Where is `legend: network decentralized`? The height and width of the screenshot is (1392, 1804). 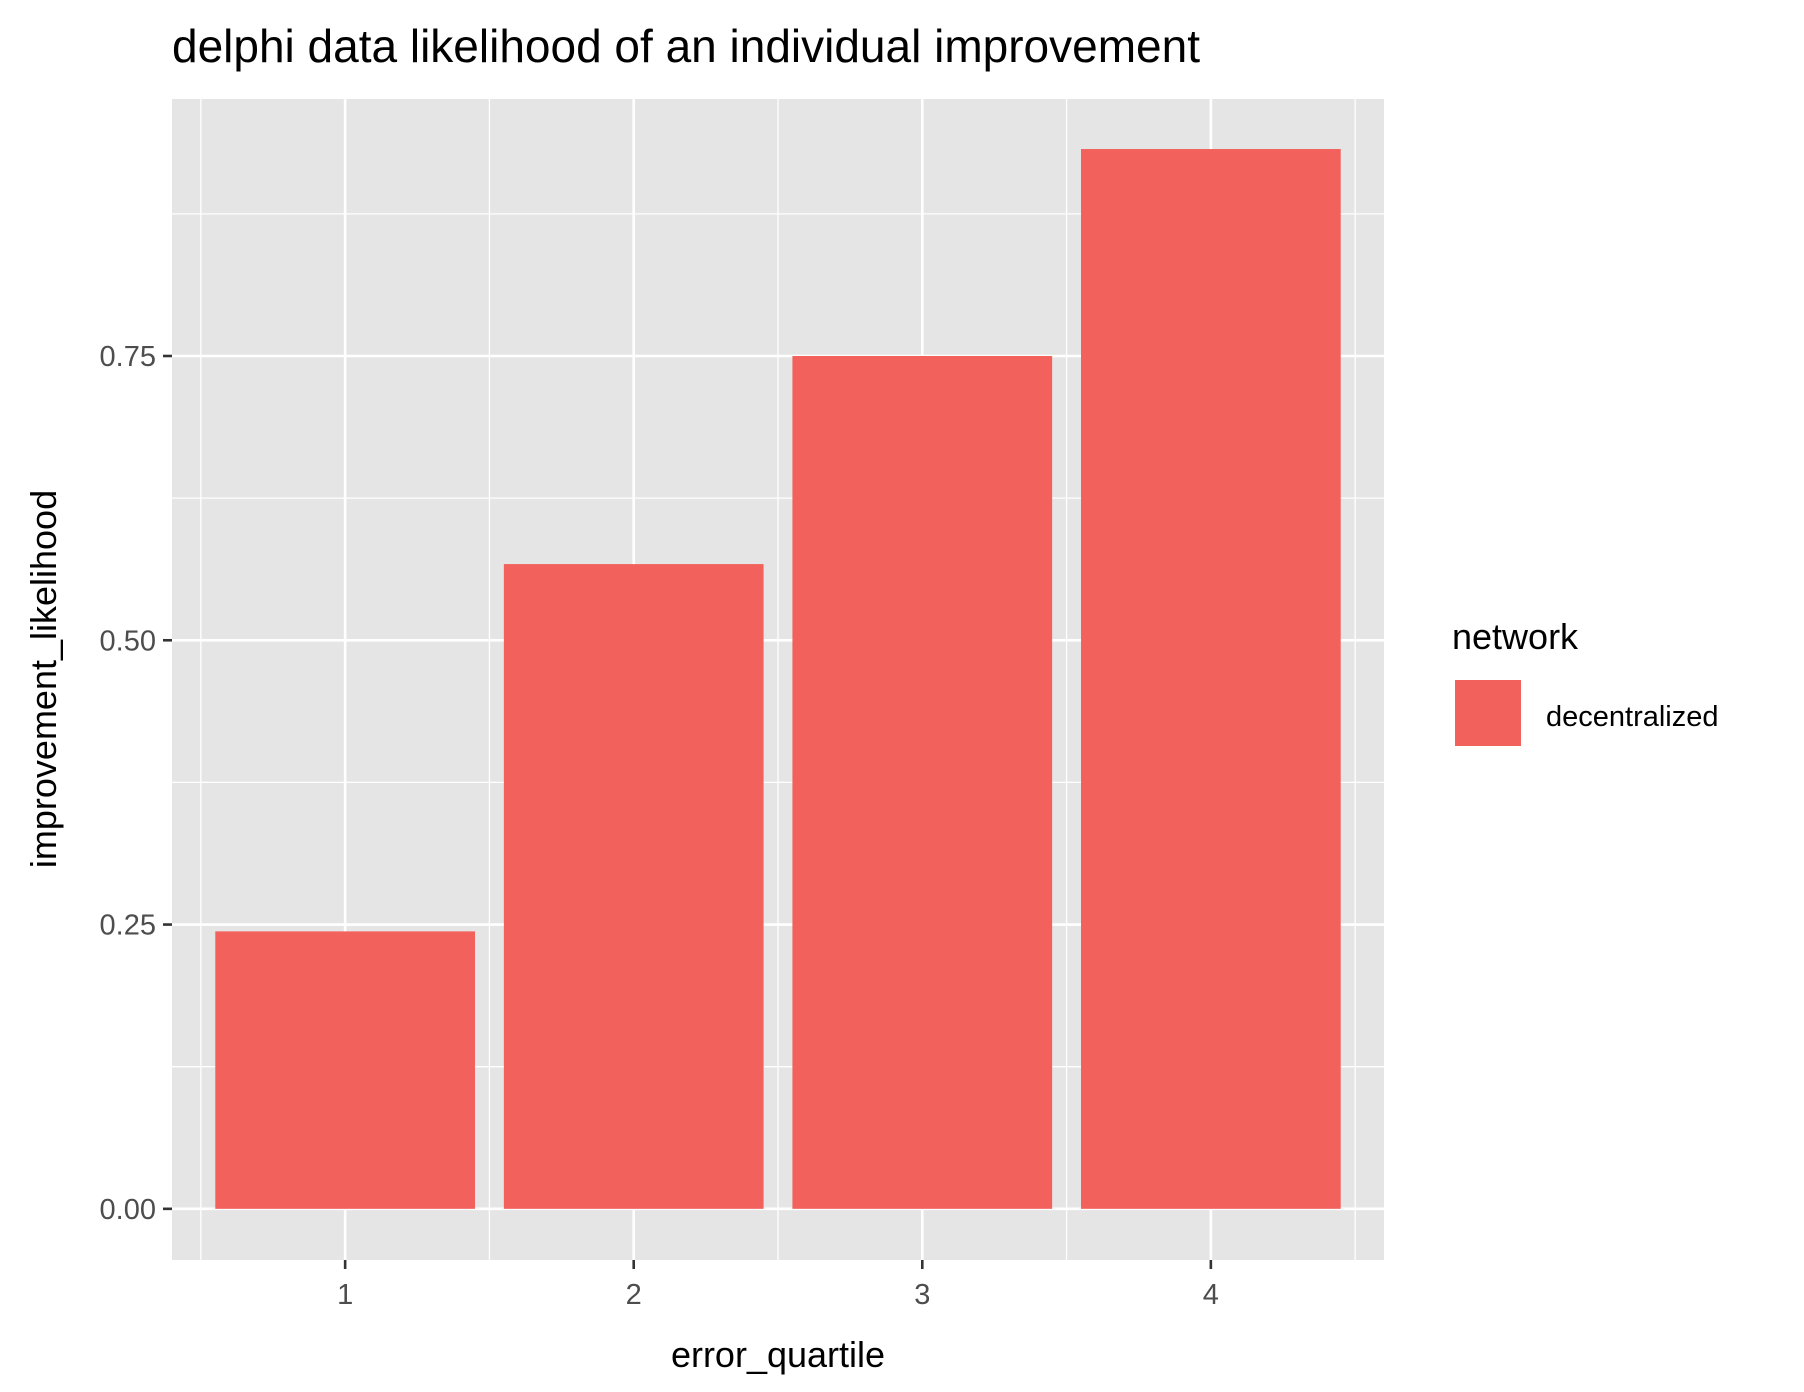
legend: network decentralized is located at coordinates (1585, 682).